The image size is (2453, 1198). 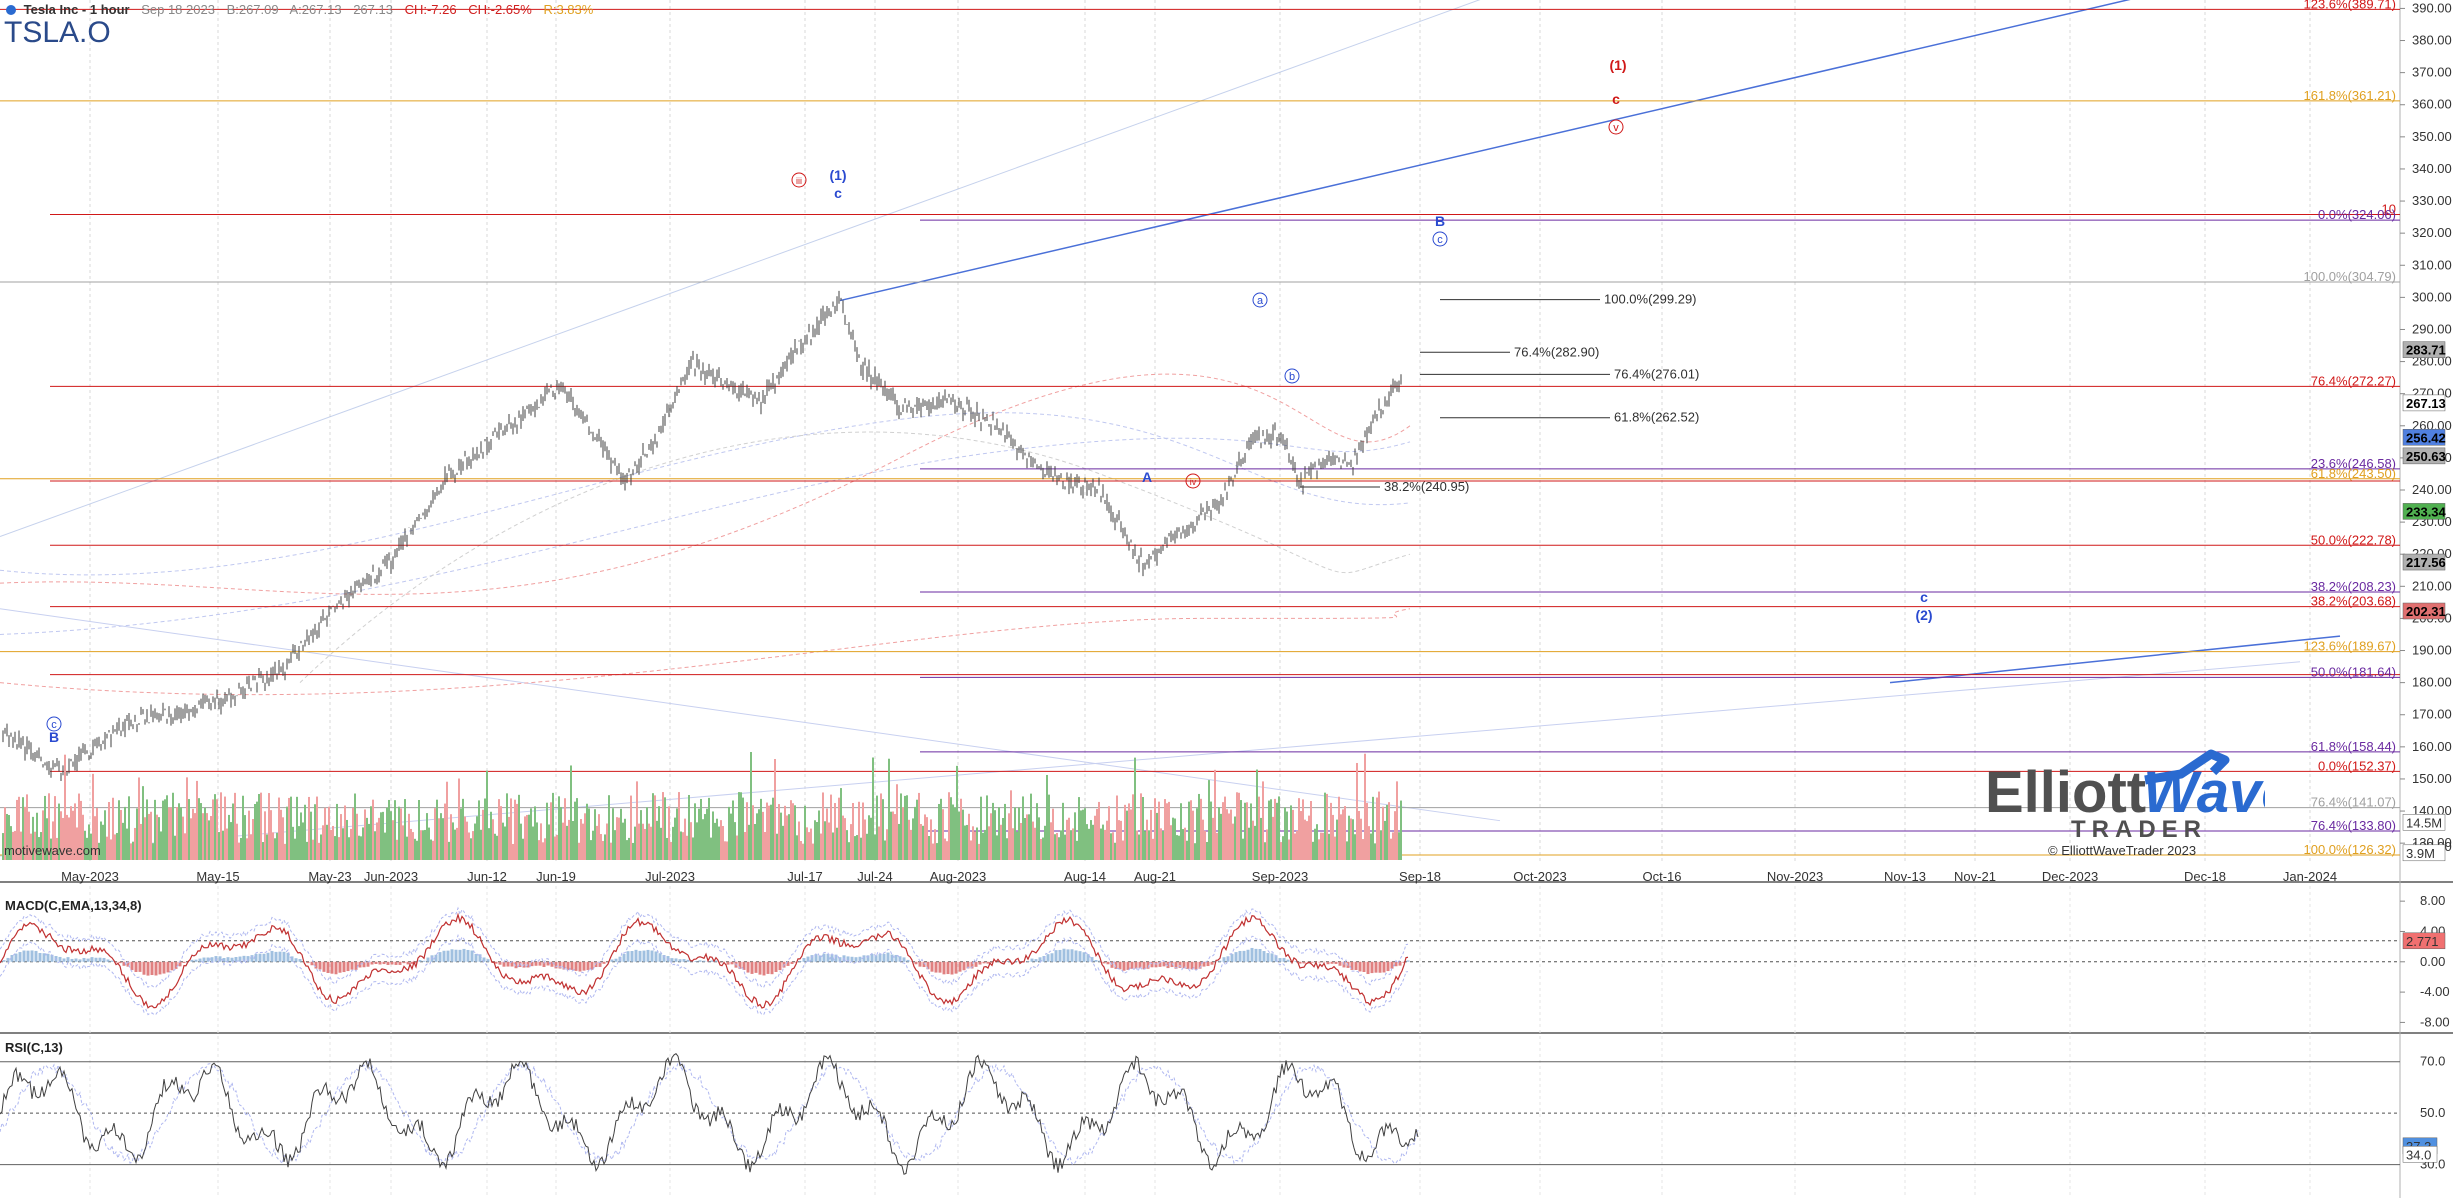 I want to click on price-tag: 267.13, so click(x=2424, y=403).